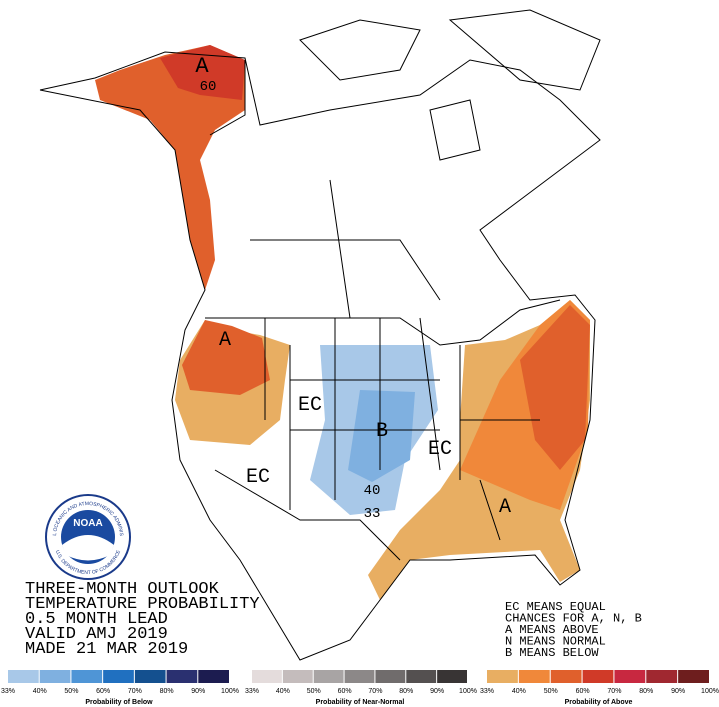  What do you see at coordinates (87, 523) in the screenshot?
I see `logo-name: NOAA` at bounding box center [87, 523].